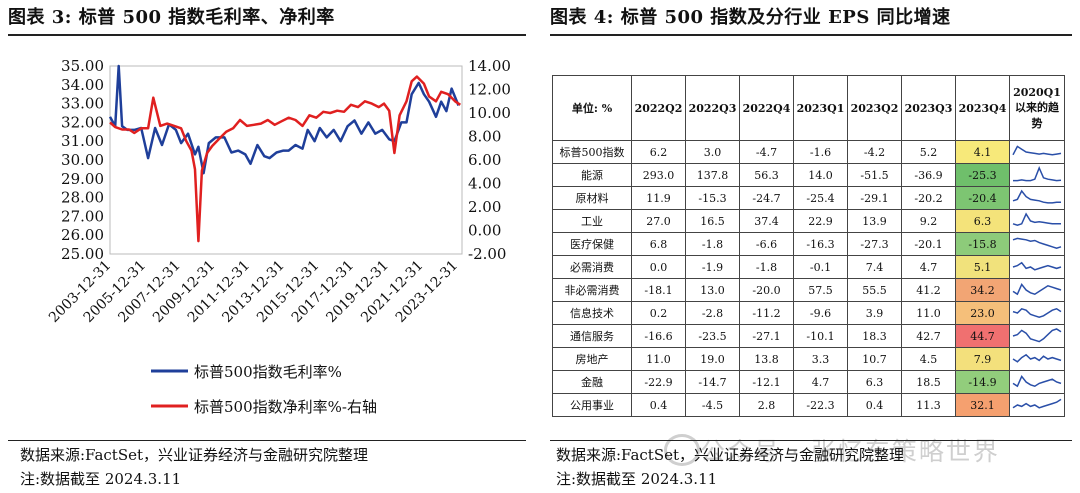  I want to click on right-axis-ticks: 14.00 12.00 10.00 8.00 6.00 4.00 2.00 0.00 -2.00, so click(489, 160).